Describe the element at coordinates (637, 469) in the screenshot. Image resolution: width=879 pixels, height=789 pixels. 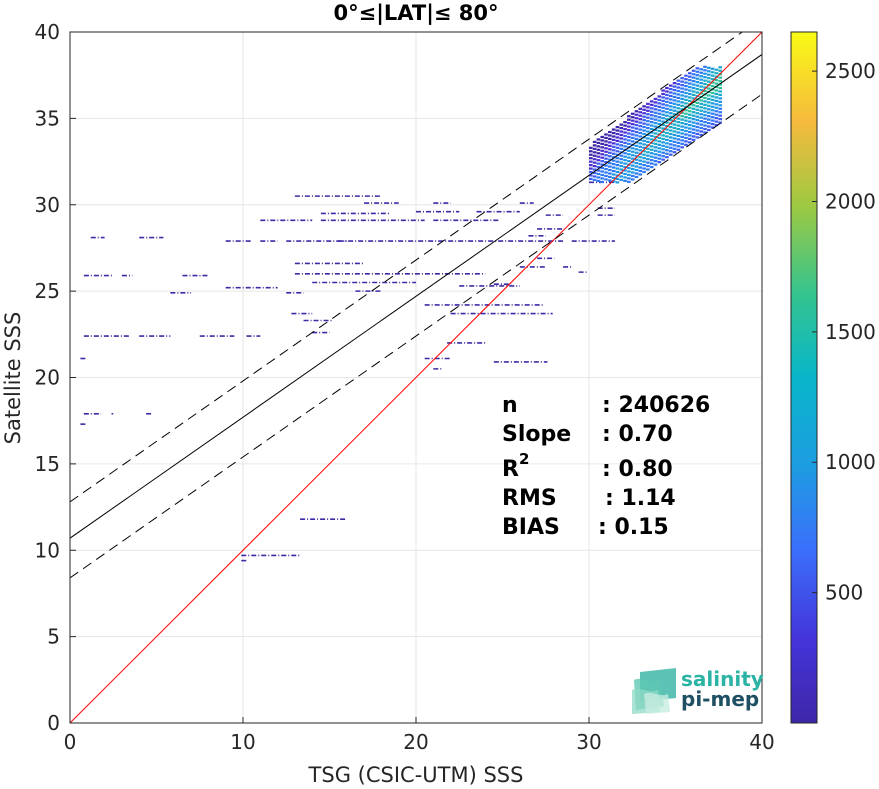
I see `stat-r2-value: : 0.80` at that location.